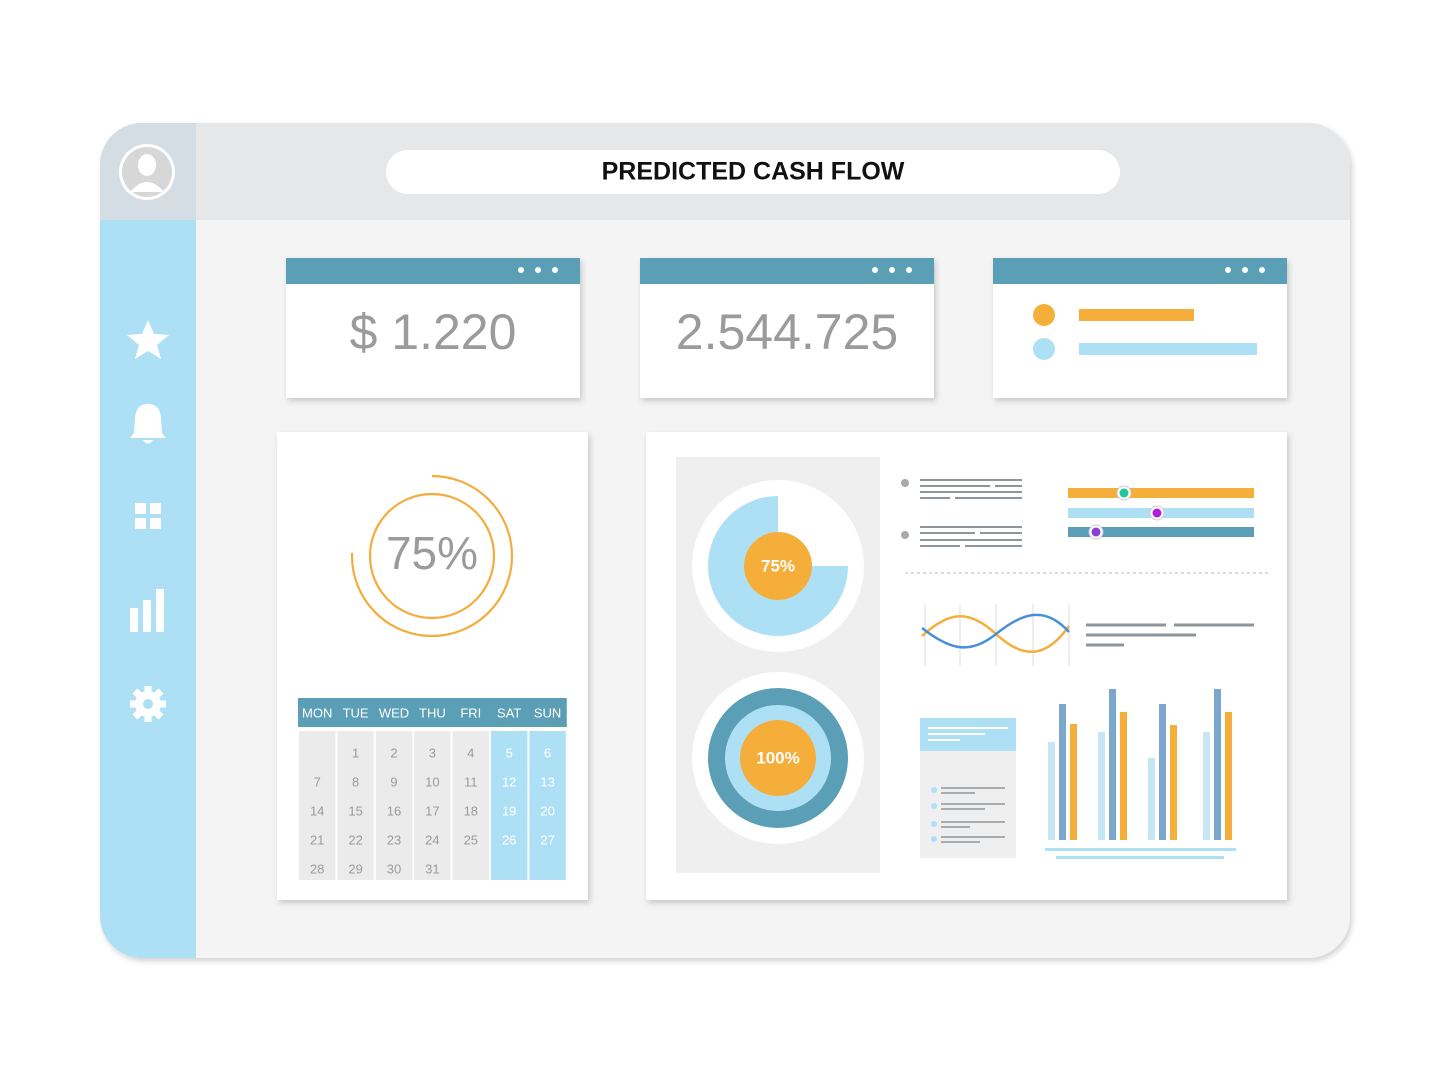 This screenshot has height=1080, width=1450. Describe the element at coordinates (1145, 332) in the screenshot. I see `legend-card-content` at that location.